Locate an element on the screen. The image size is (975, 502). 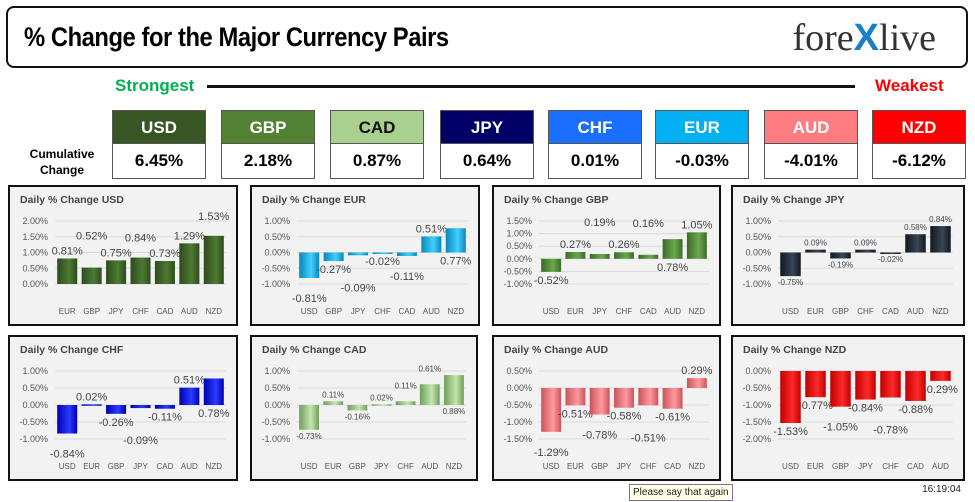
currency-box-aud: AUD -4.01% is located at coordinates (811, 144).